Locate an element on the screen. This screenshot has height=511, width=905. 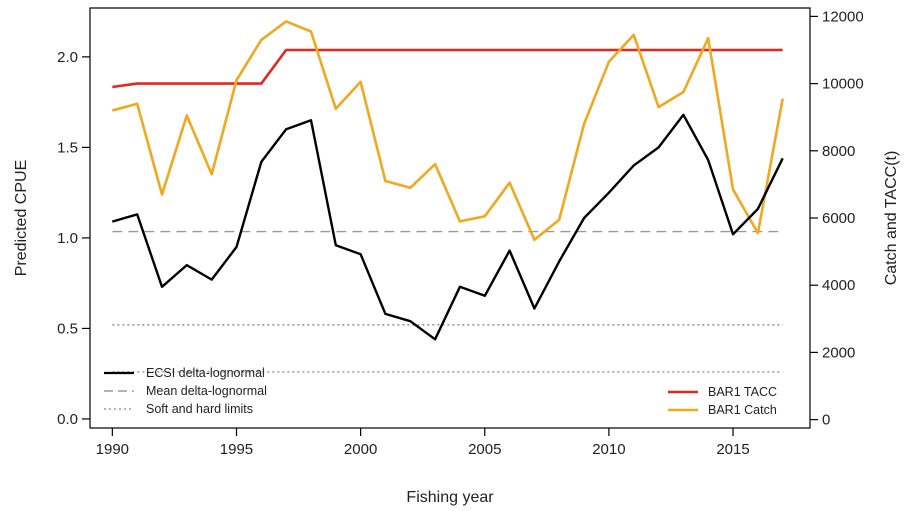
legend-label-tacc: BAR1 TACC is located at coordinates (742, 392).